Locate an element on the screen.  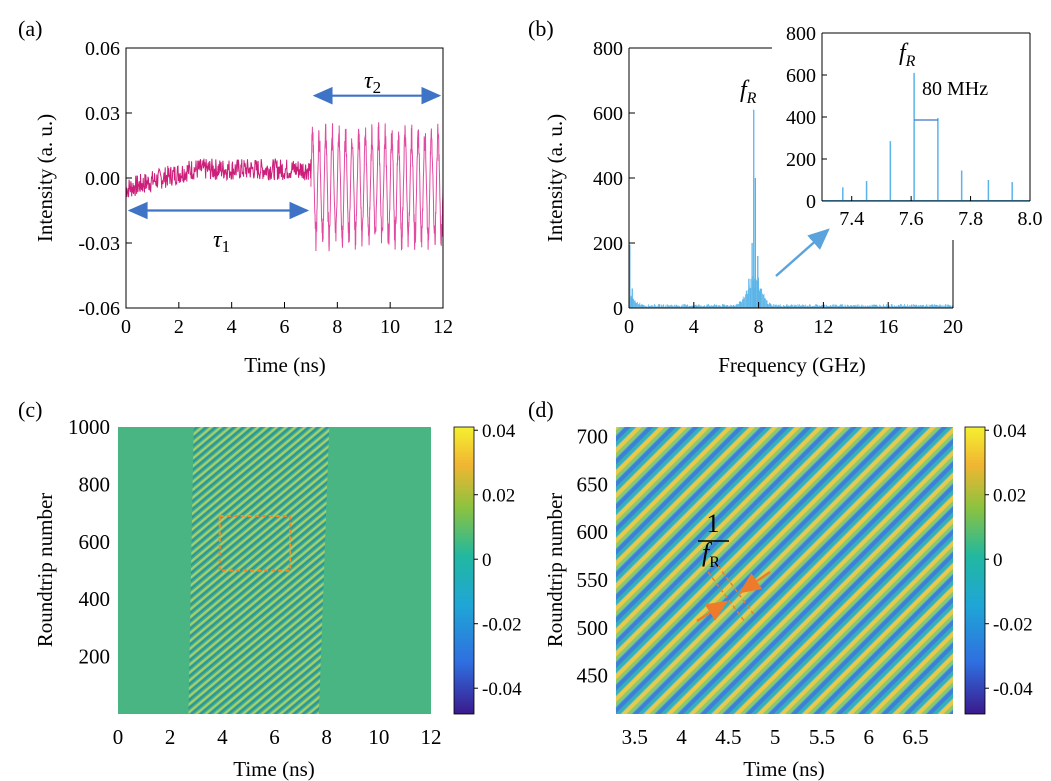
inset-x-axis: 7.4 7.6 7.8 8.0 is located at coordinates (941, 213).